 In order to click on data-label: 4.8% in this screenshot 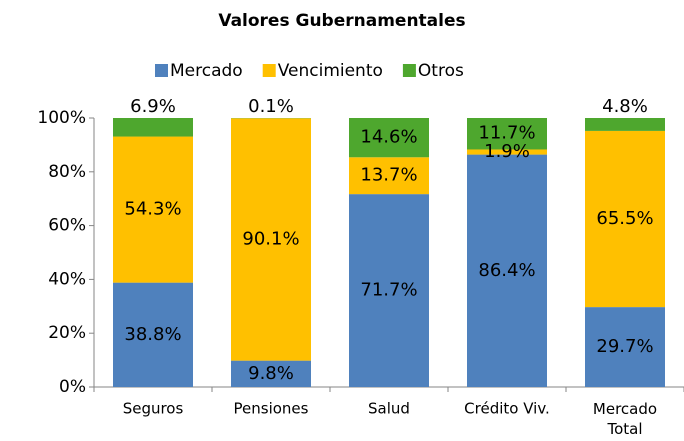, I will do `click(625, 106)`.